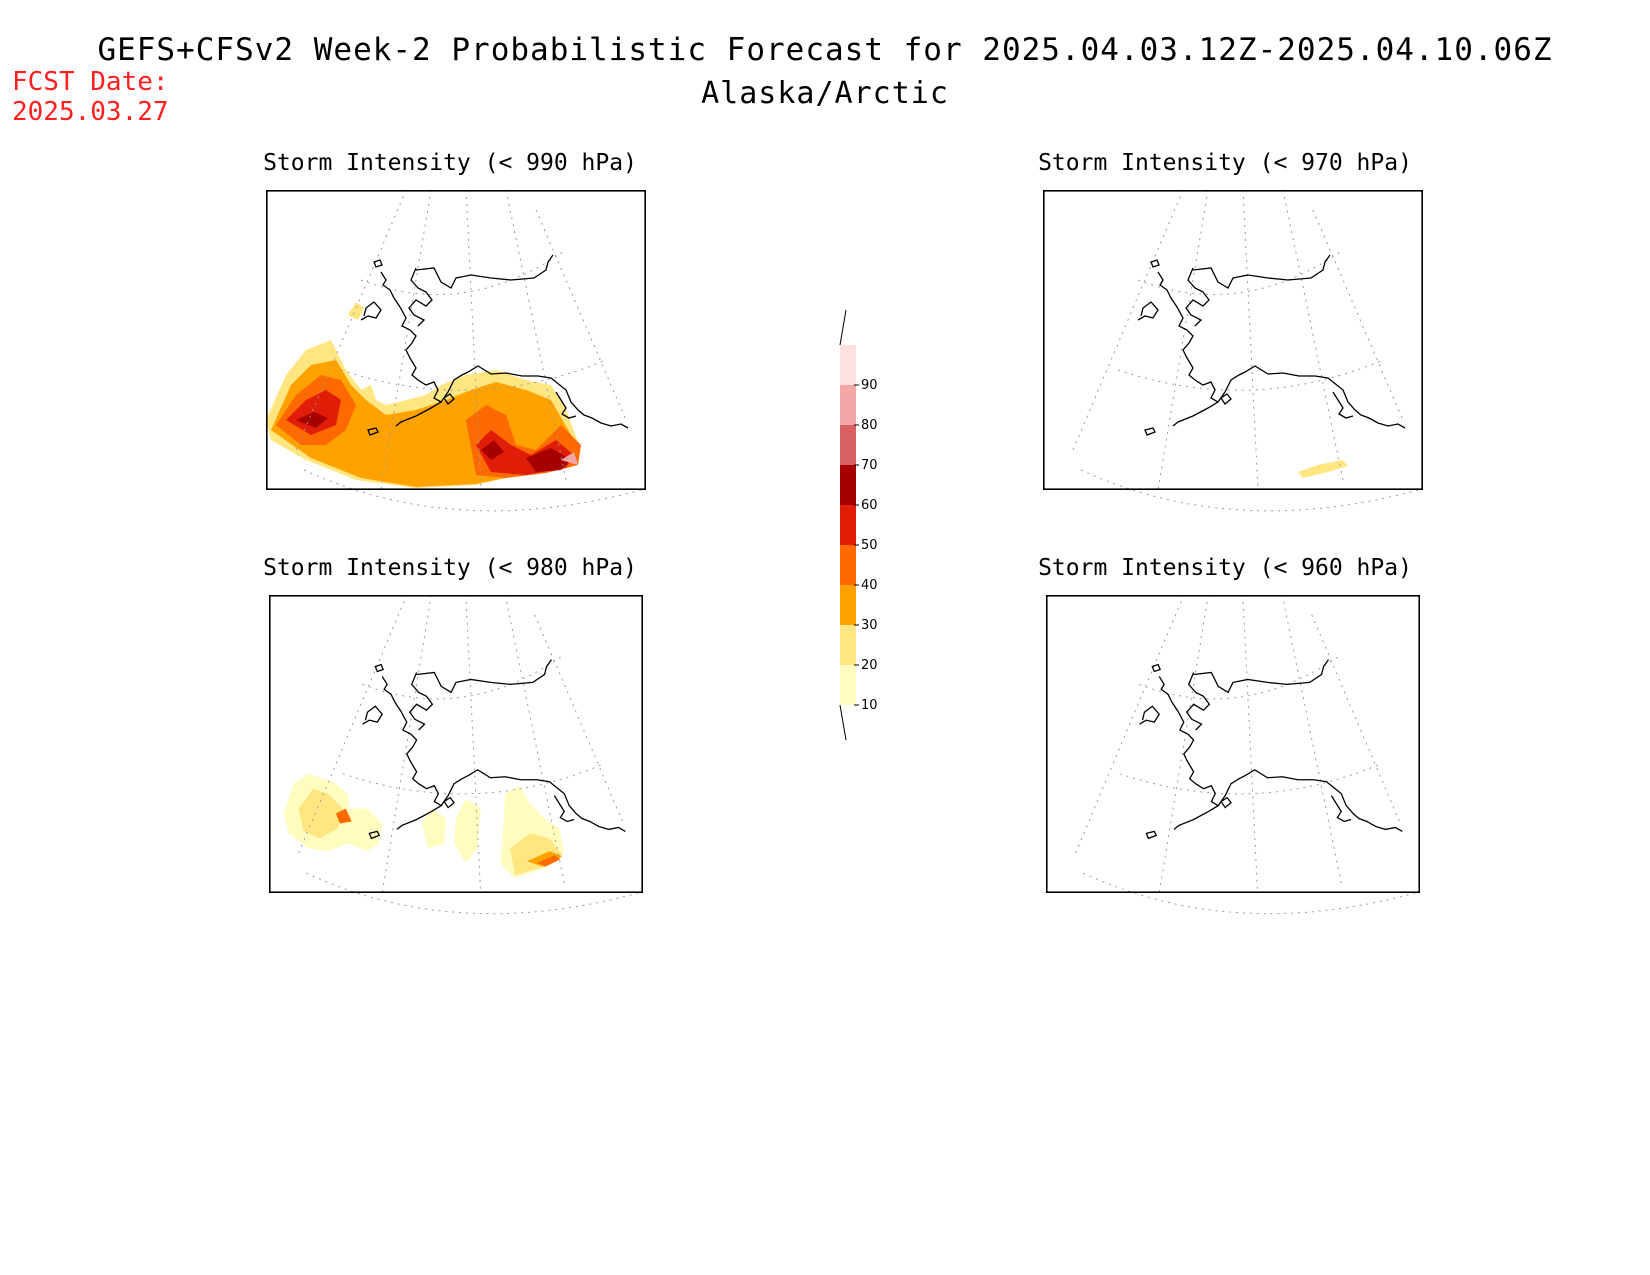 This screenshot has width=1650, height=1275. I want to click on colorbar-tick-label: 60, so click(869, 505).